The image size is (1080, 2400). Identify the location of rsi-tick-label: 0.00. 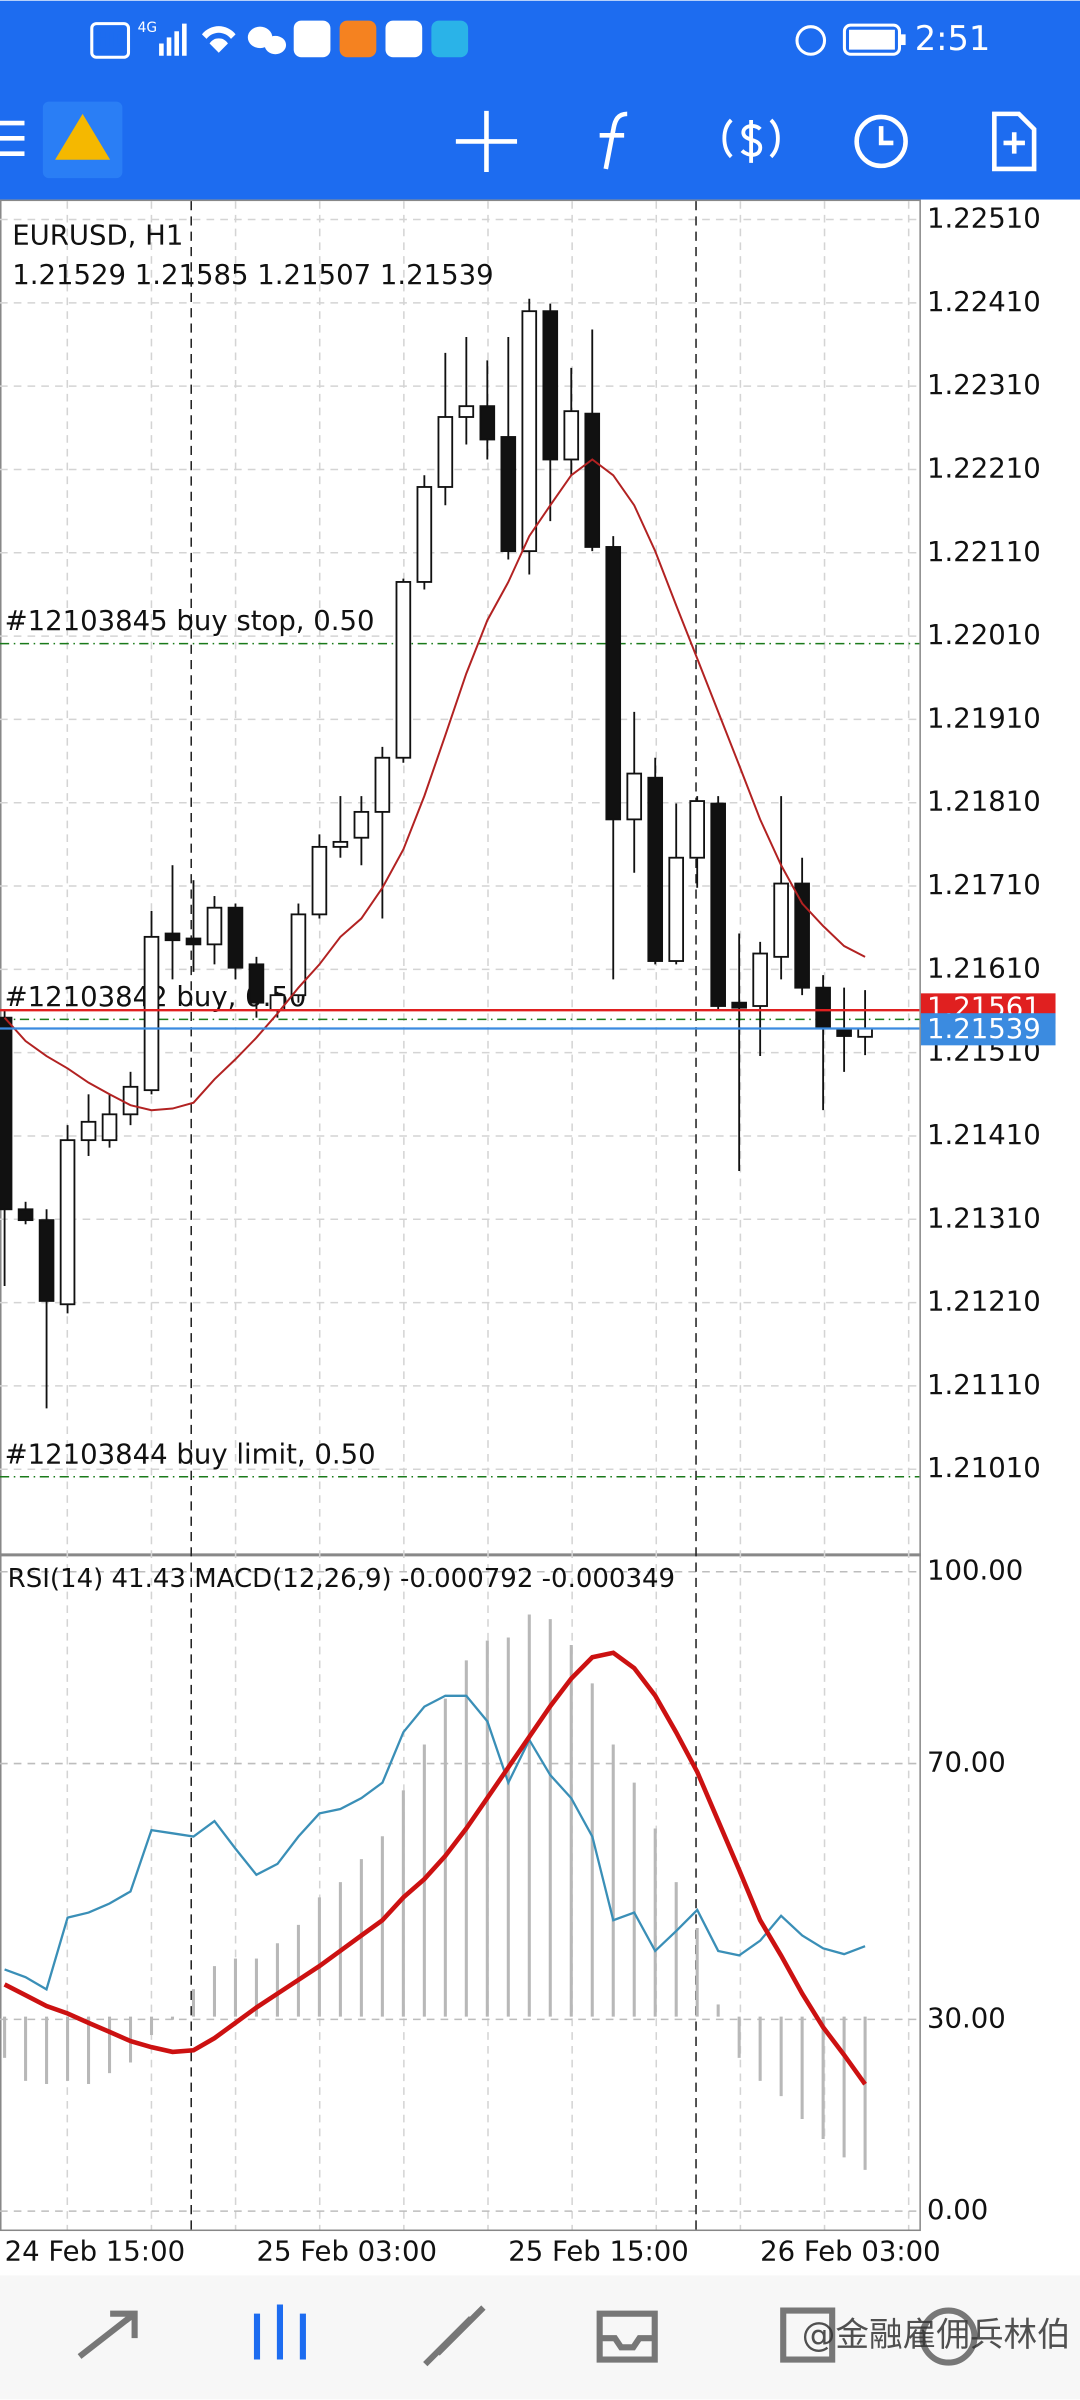
(957, 2210).